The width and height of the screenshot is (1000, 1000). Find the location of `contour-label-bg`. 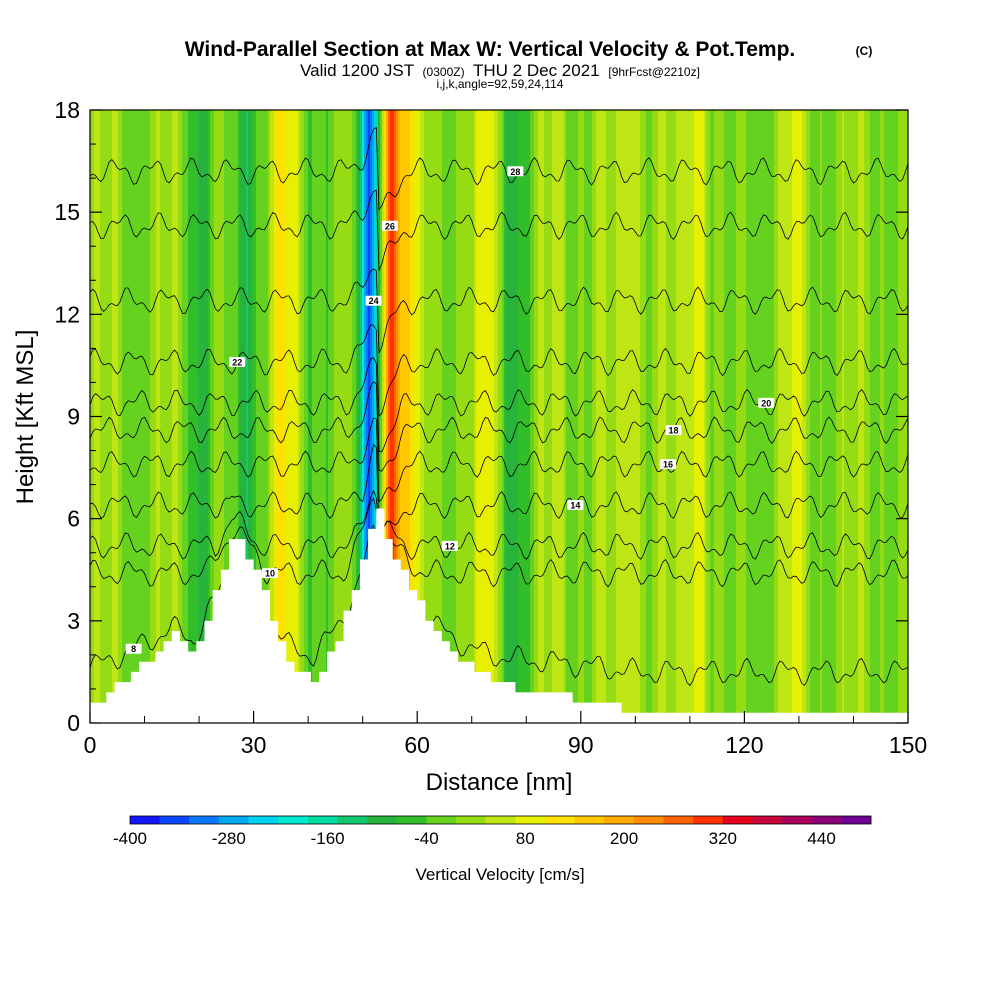

contour-label-bg is located at coordinates (766, 402).